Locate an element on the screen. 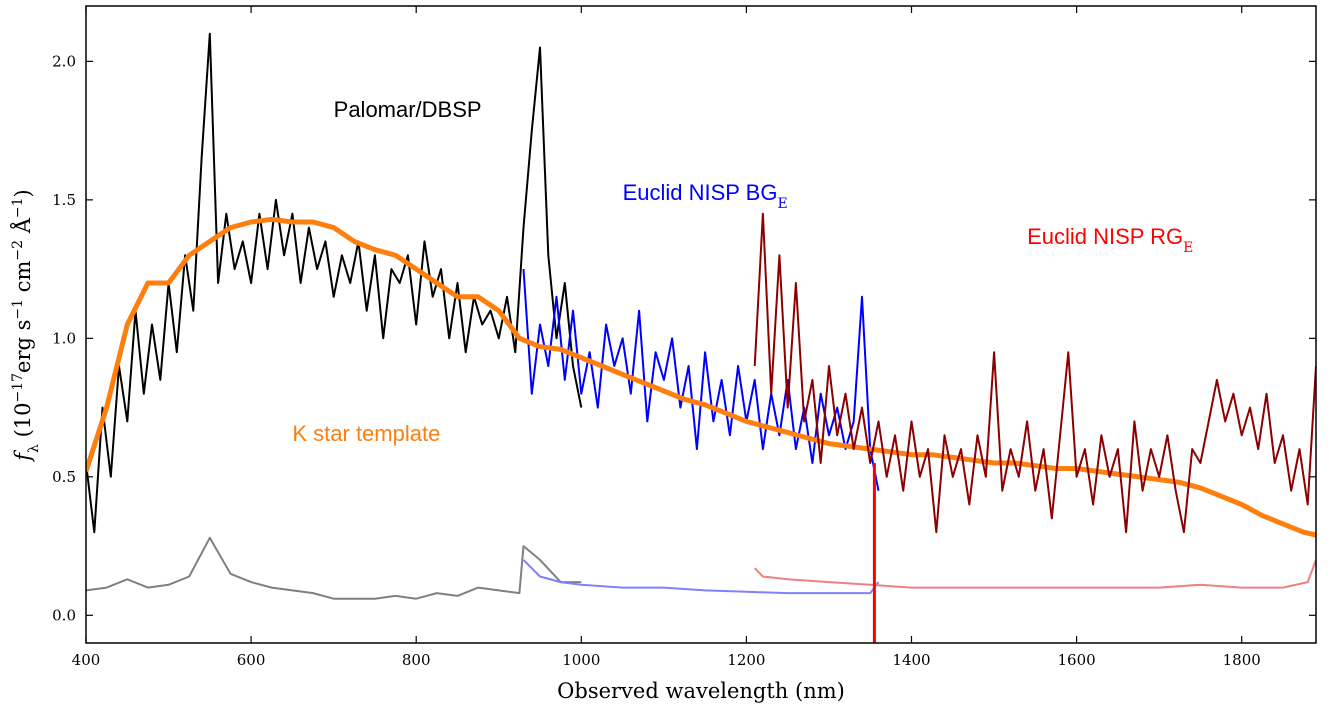 This screenshot has width=1330, height=708. annotation: Euclid NISP RGE is located at coordinates (1110, 240).